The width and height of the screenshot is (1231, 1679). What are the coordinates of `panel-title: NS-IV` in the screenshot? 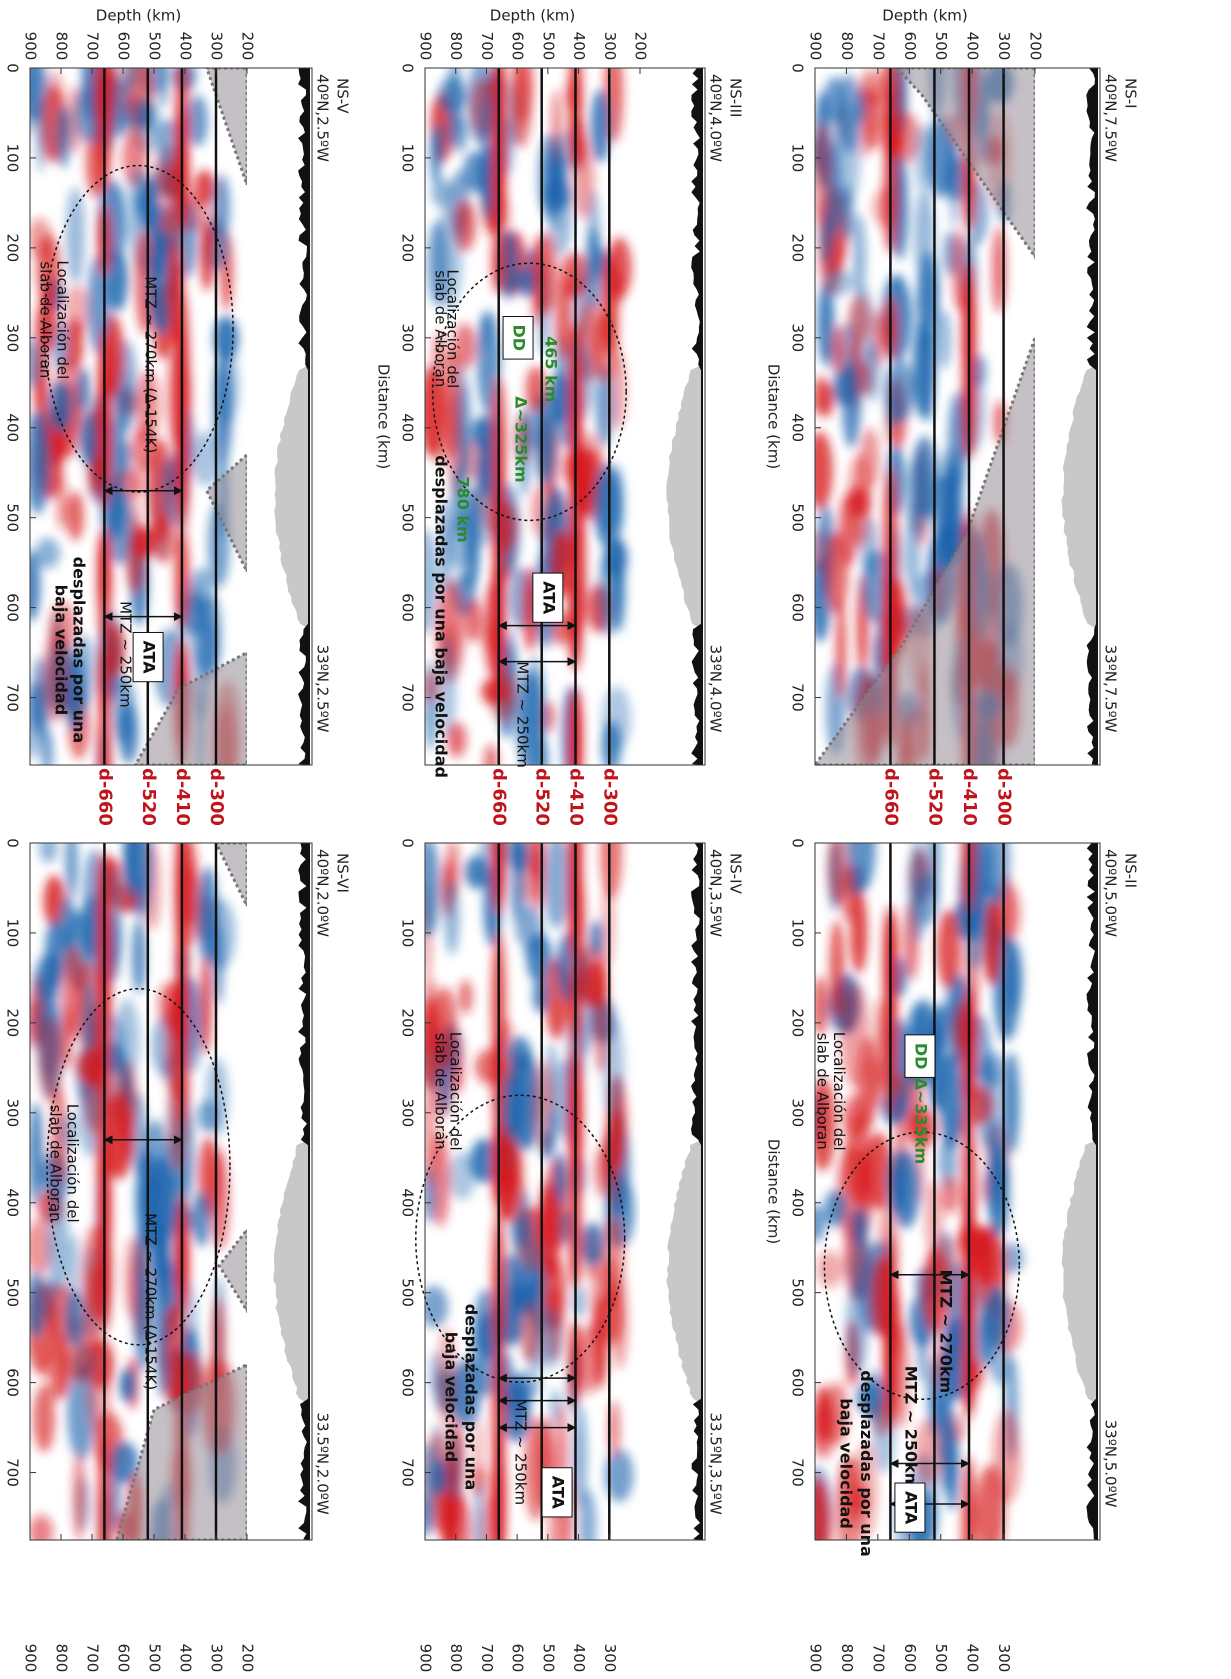 It's located at (736, 874).